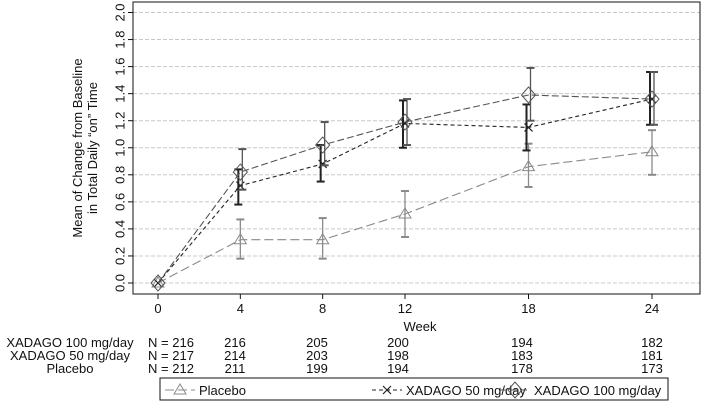 This screenshot has width=716, height=407. I want to click on x-tick-label: 8, so click(322, 308).